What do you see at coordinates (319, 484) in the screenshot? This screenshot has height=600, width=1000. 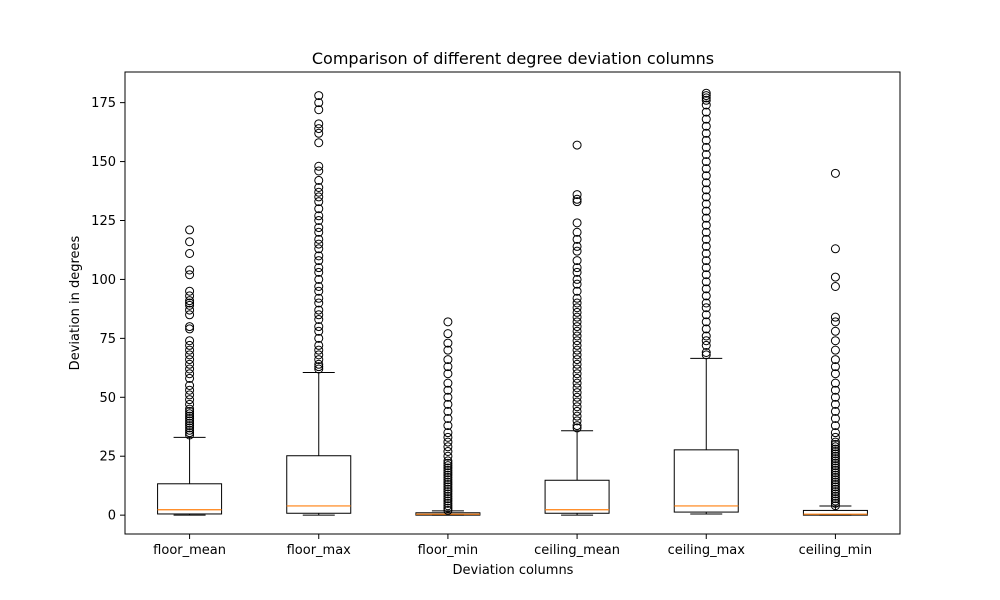 I see `box-floor_max` at bounding box center [319, 484].